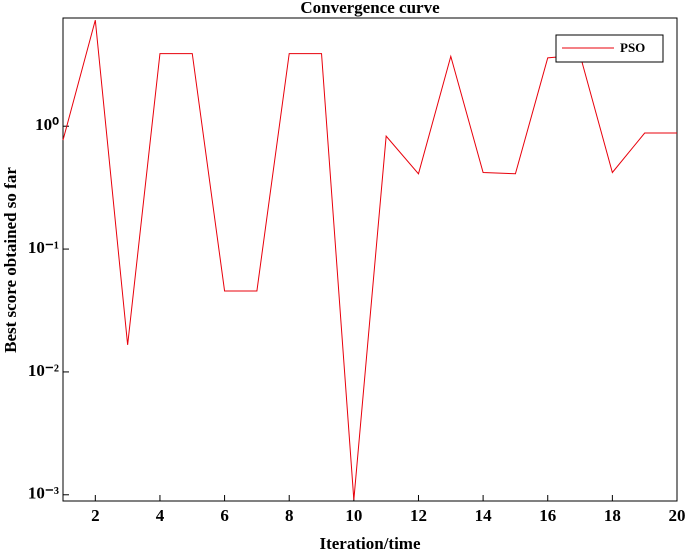 The image size is (685, 554). Describe the element at coordinates (418, 515) in the screenshot. I see `x-tick-label: 12` at that location.